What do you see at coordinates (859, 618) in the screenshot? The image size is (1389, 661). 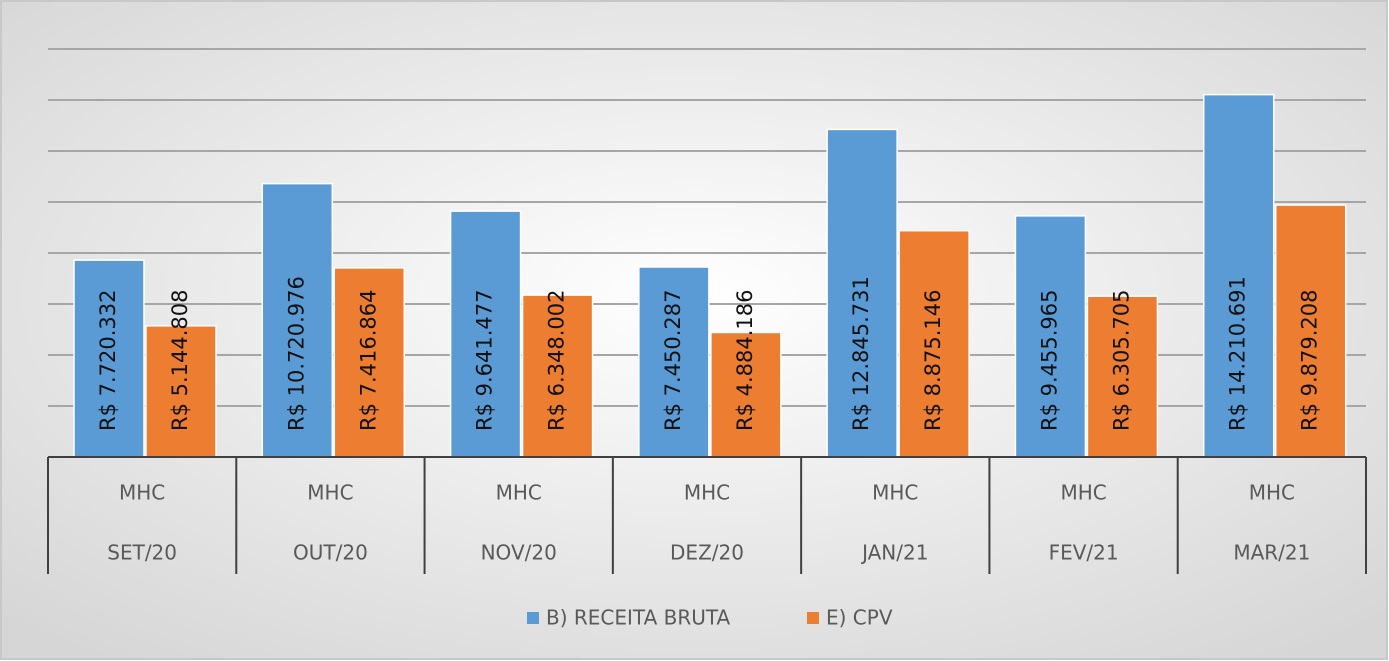 I see `legend-label: E) CPV` at bounding box center [859, 618].